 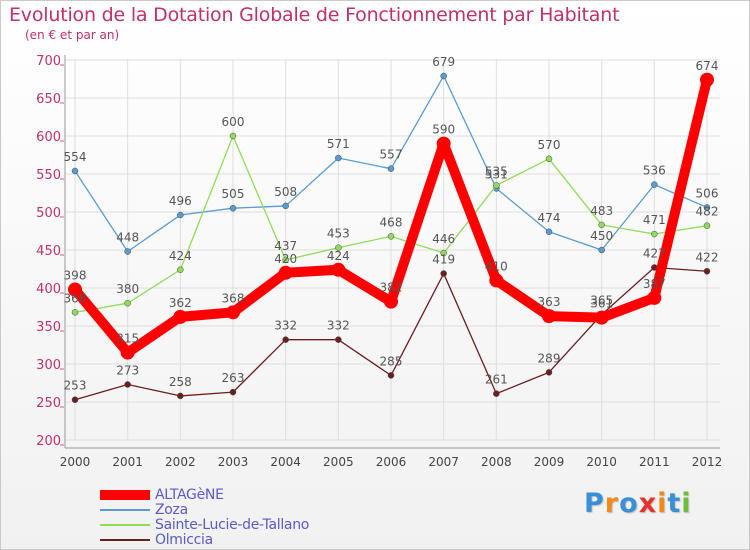 What do you see at coordinates (629, 503) in the screenshot?
I see `logo-letter: o` at bounding box center [629, 503].